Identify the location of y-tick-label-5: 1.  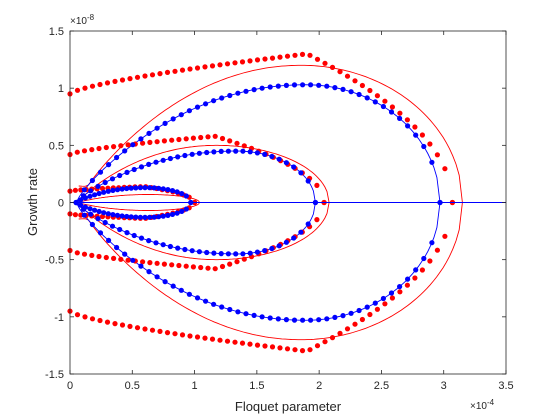
(61, 89).